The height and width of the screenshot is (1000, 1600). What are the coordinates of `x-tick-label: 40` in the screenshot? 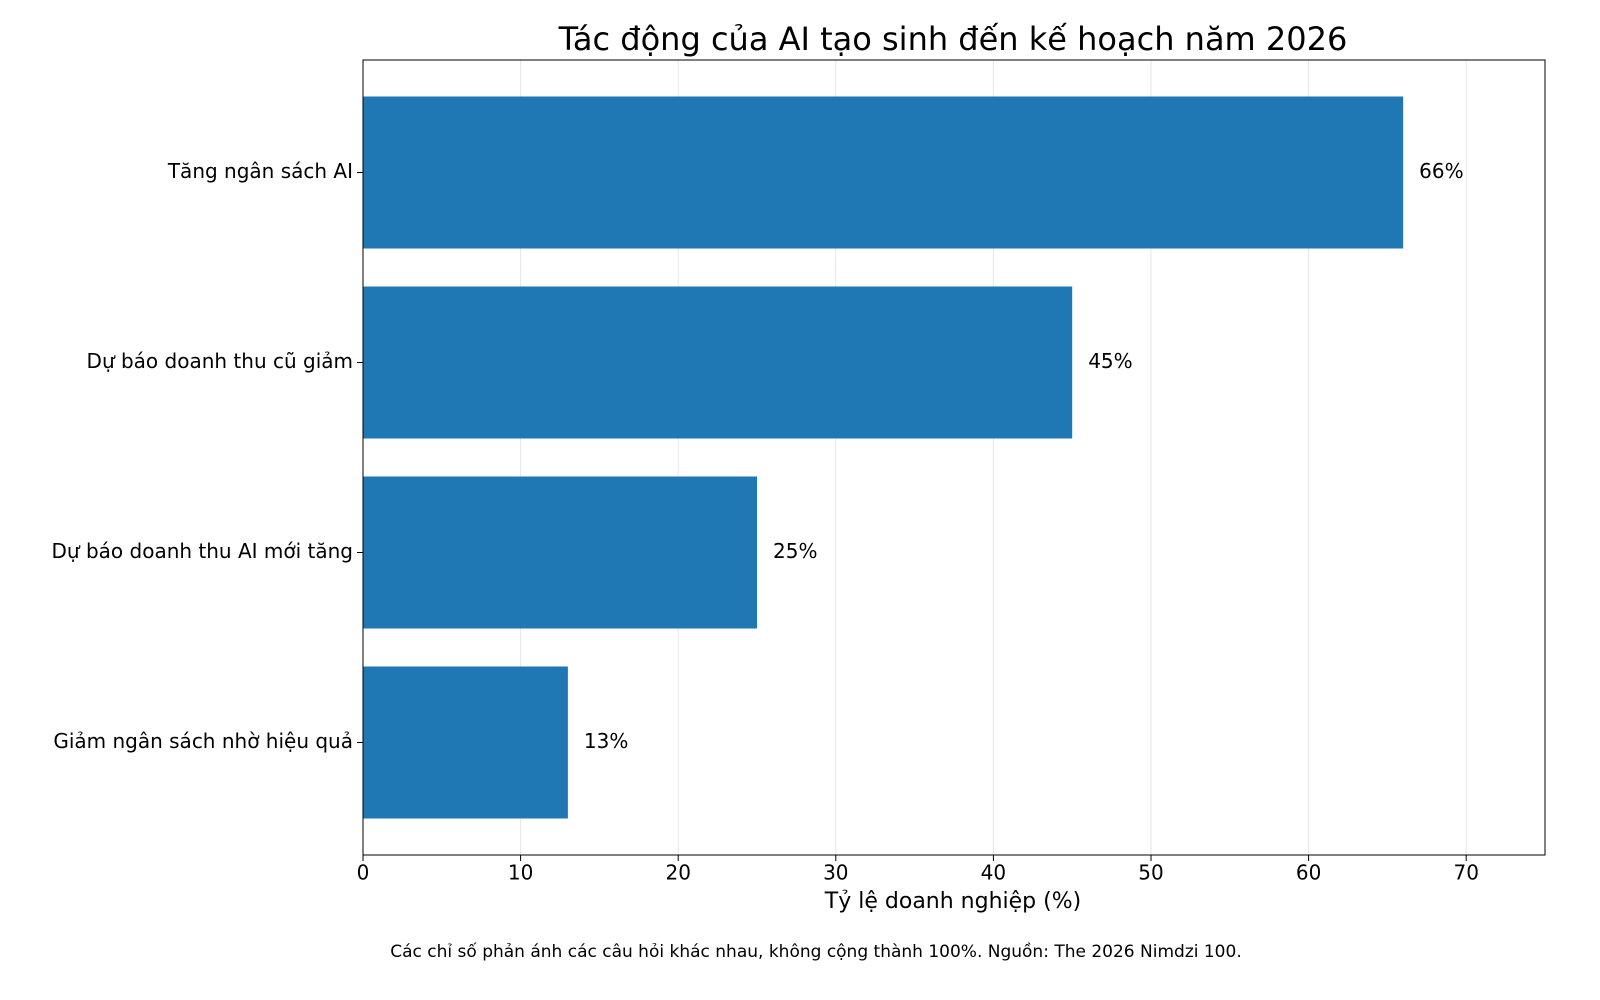 It's located at (993, 873).